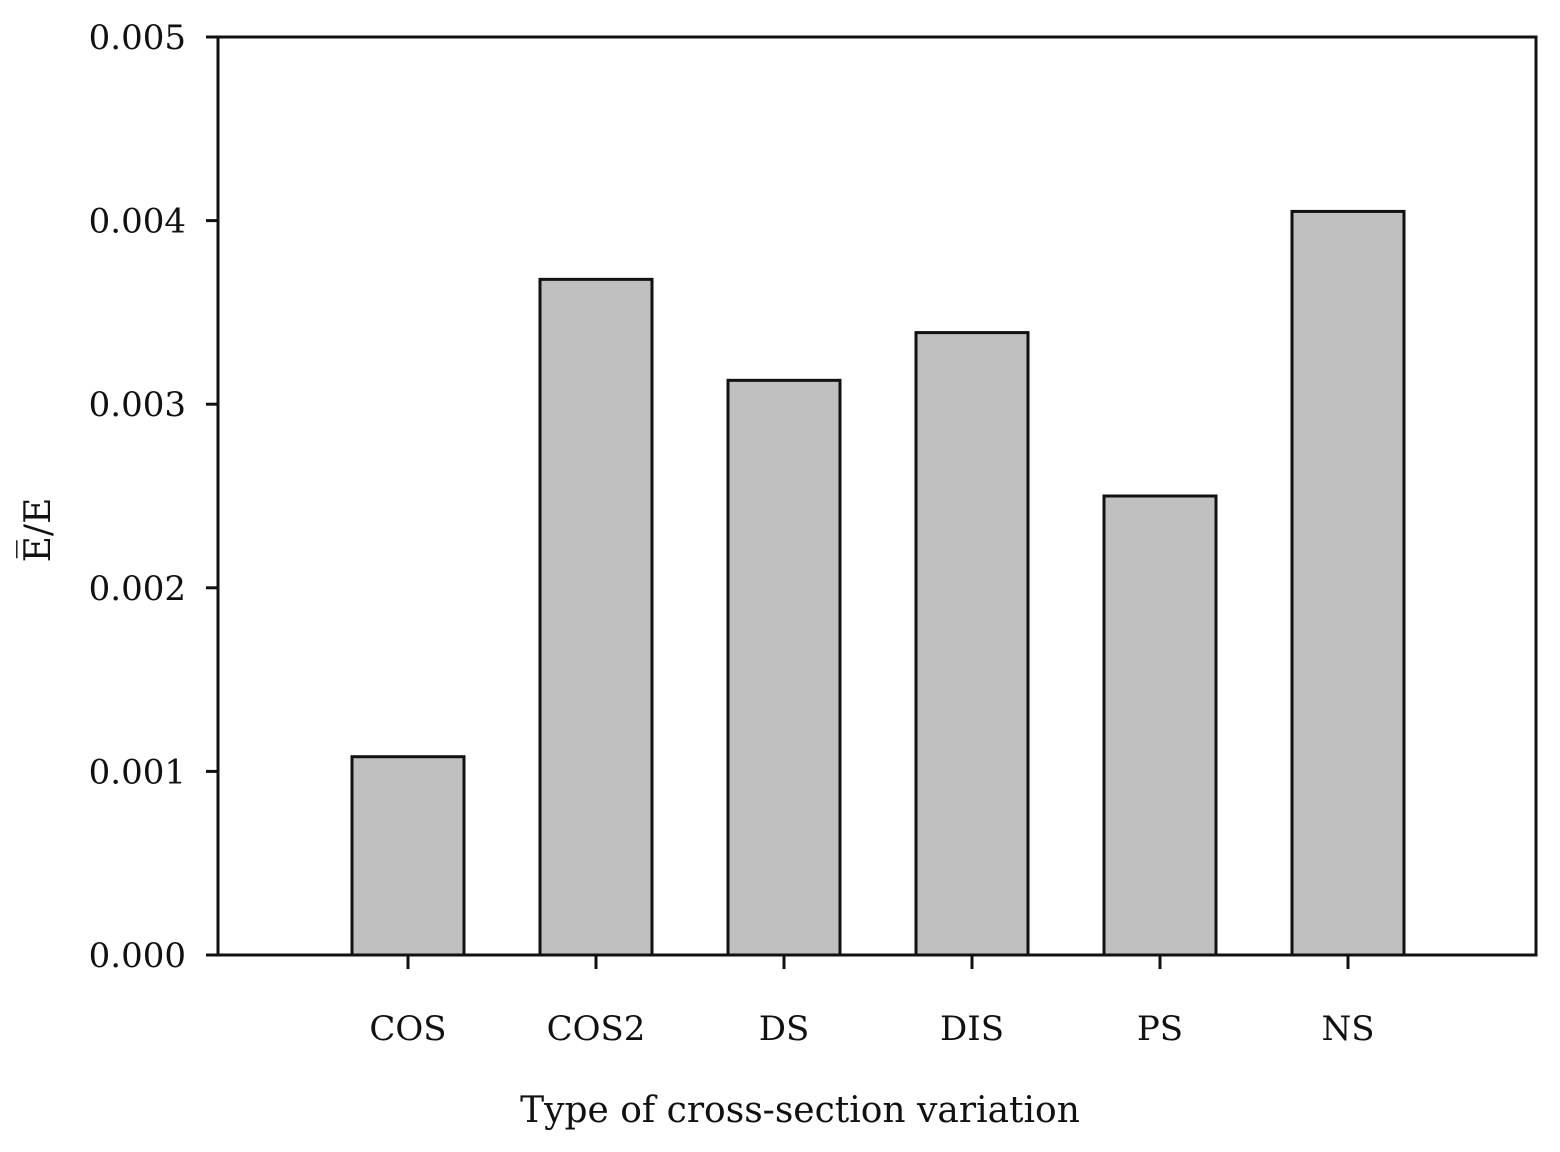  What do you see at coordinates (137, 589) in the screenshot?
I see `y-tick-label: 0.002` at bounding box center [137, 589].